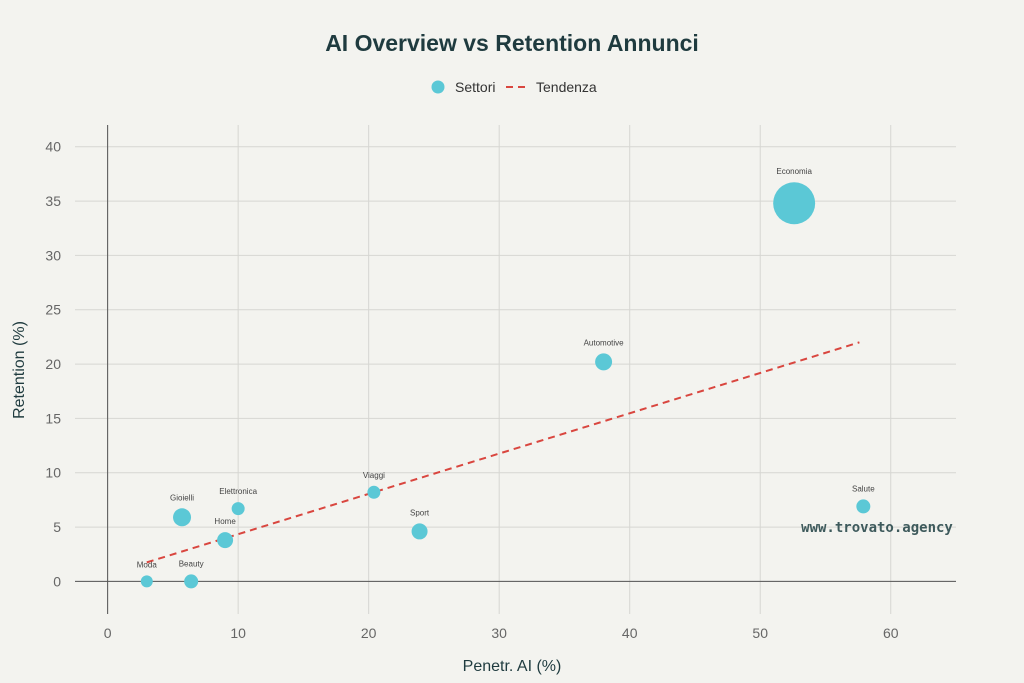 The height and width of the screenshot is (683, 1024). What do you see at coordinates (438, 87) in the screenshot?
I see `legend-marker-settori` at bounding box center [438, 87].